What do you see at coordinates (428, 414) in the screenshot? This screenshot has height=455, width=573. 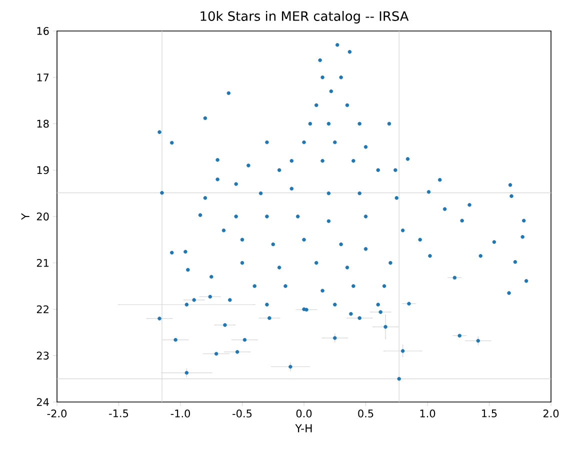 I see `x-tick-label: 1.0` at bounding box center [428, 414].